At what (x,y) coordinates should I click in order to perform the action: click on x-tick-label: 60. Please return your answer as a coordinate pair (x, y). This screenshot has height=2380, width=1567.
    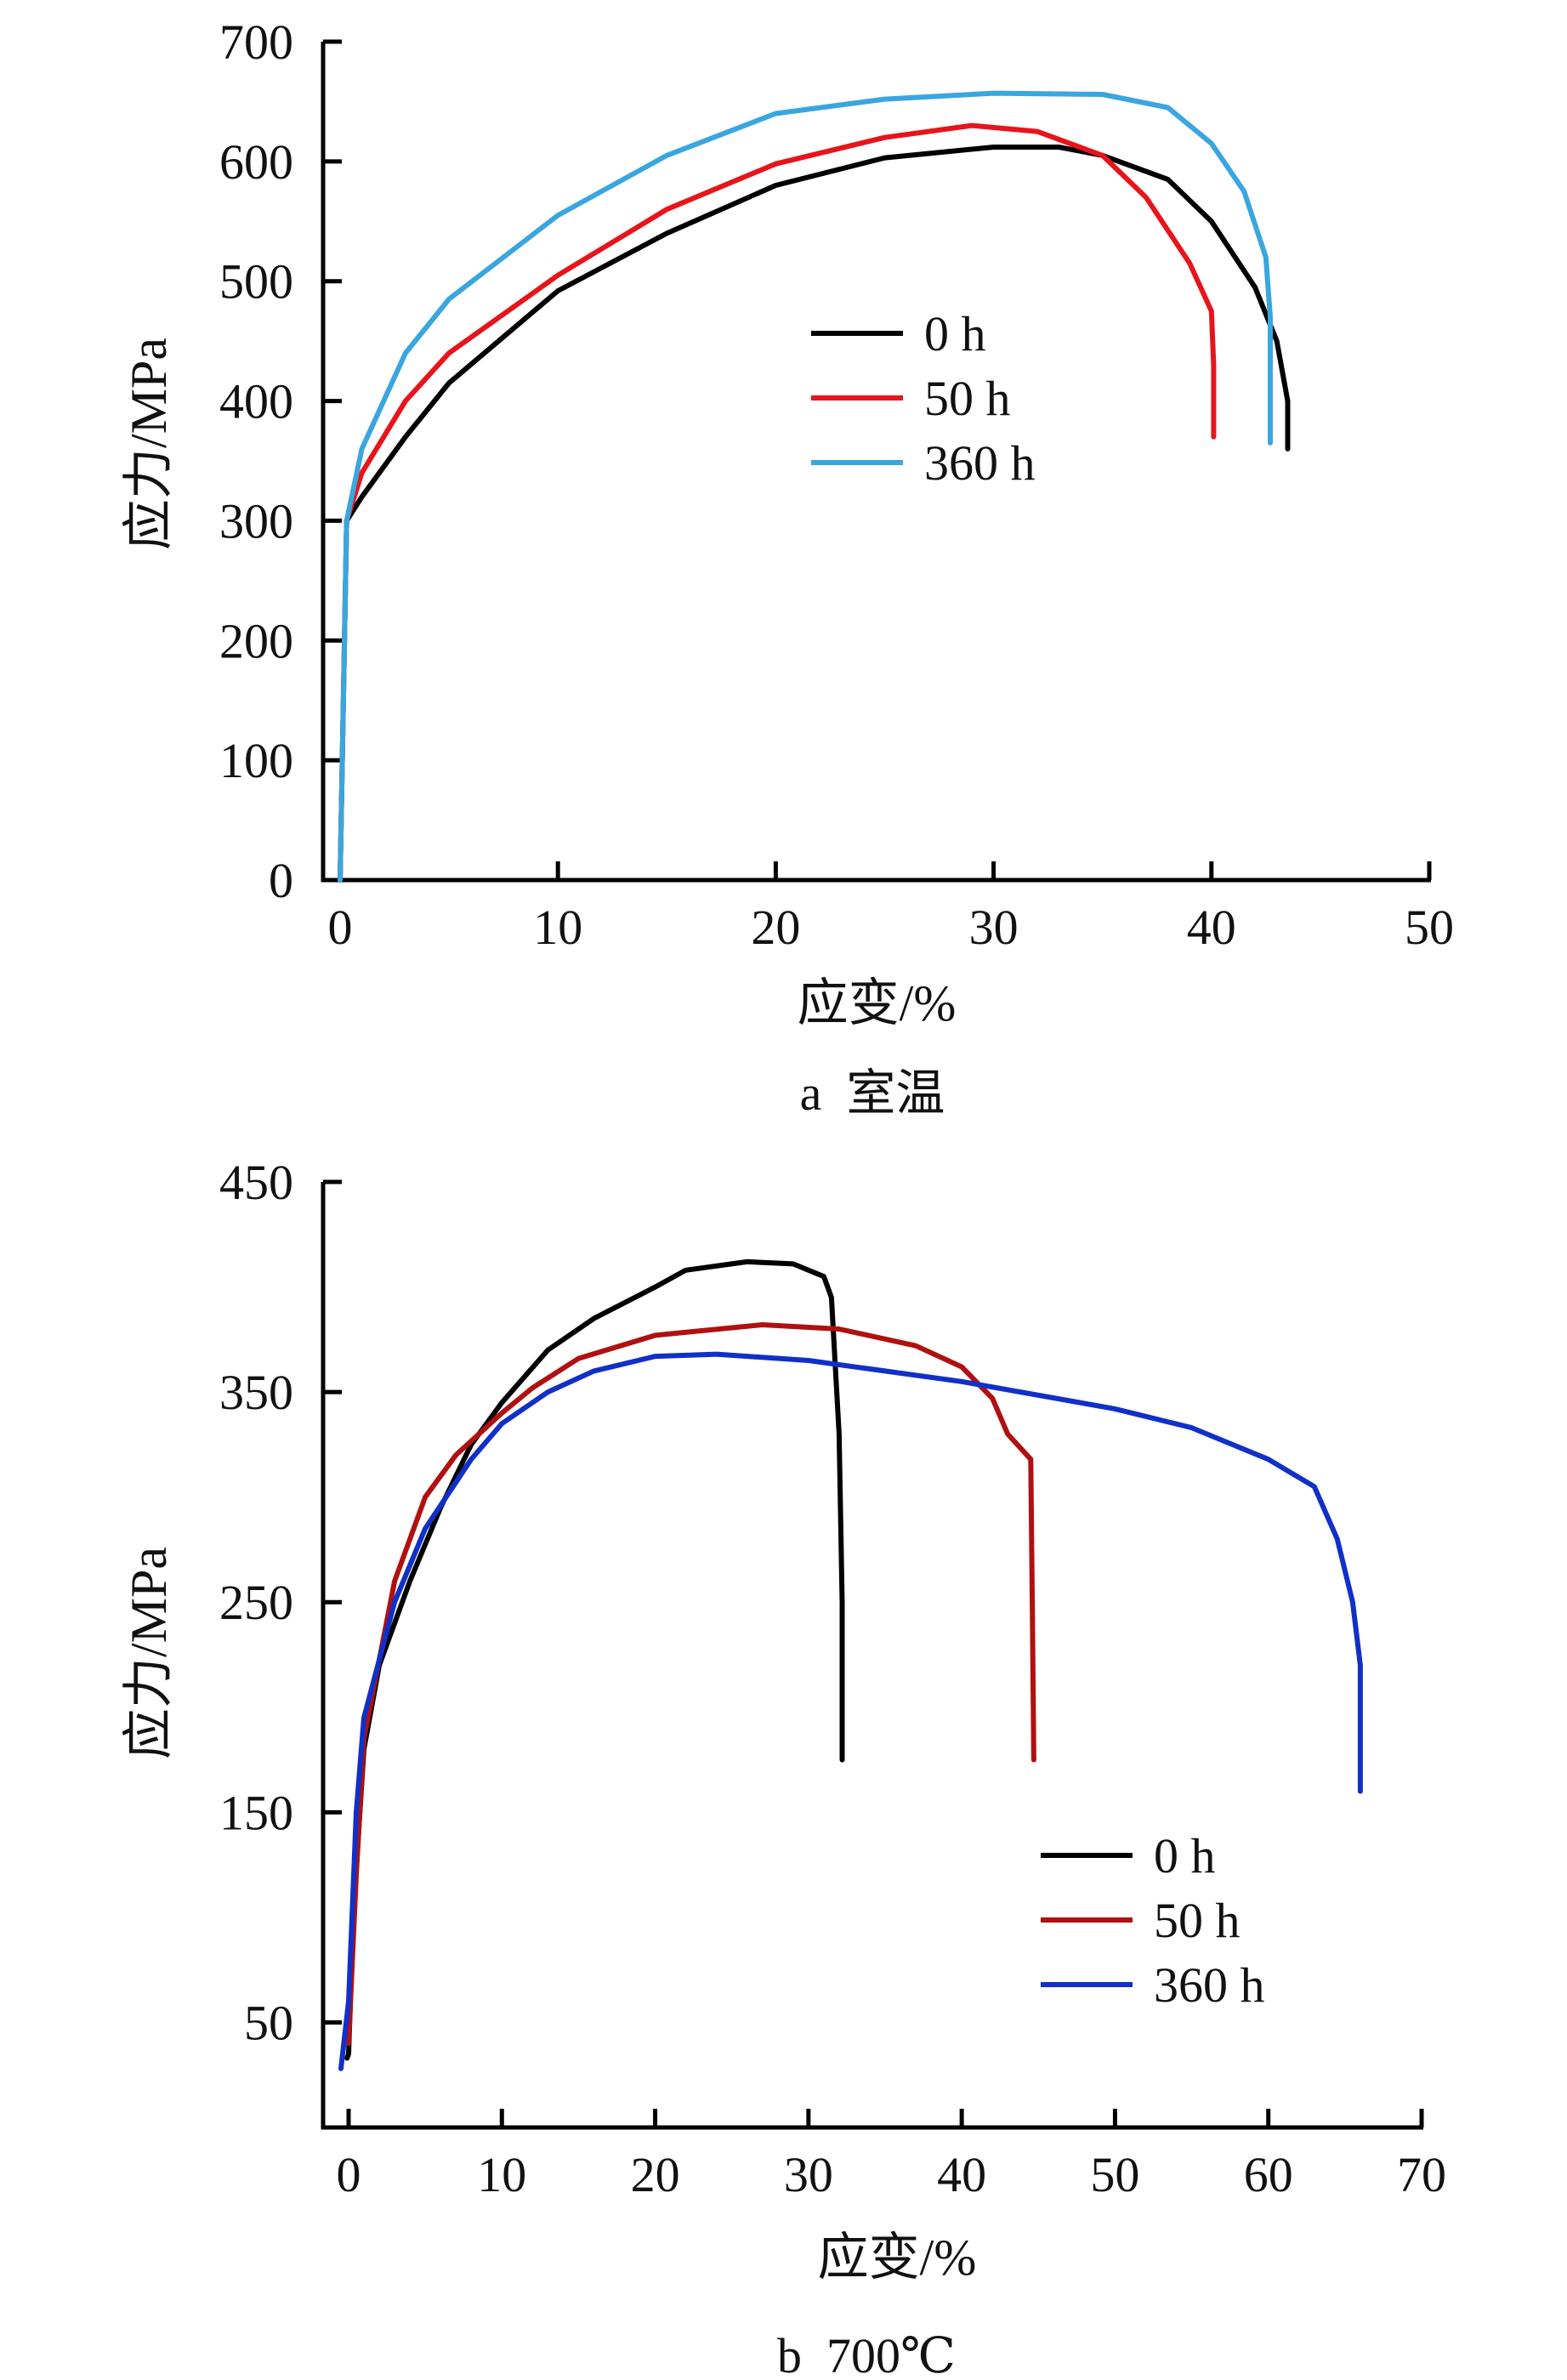
    Looking at the image, I should click on (1268, 2174).